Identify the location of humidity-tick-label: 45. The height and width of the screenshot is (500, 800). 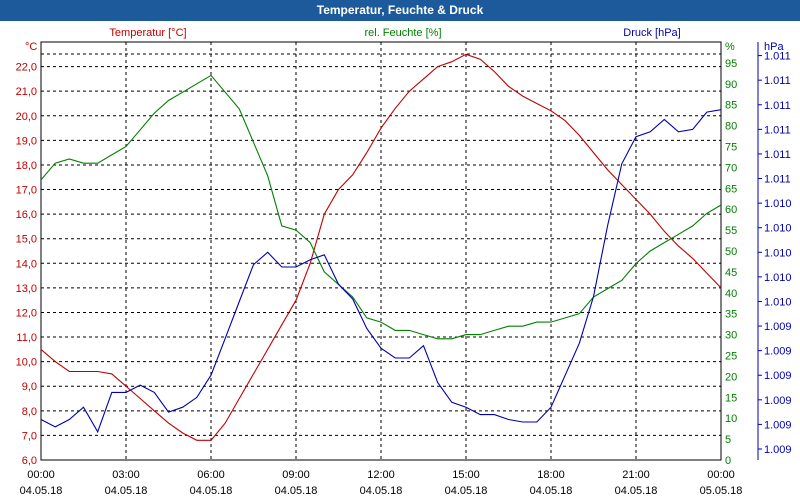
(731, 273).